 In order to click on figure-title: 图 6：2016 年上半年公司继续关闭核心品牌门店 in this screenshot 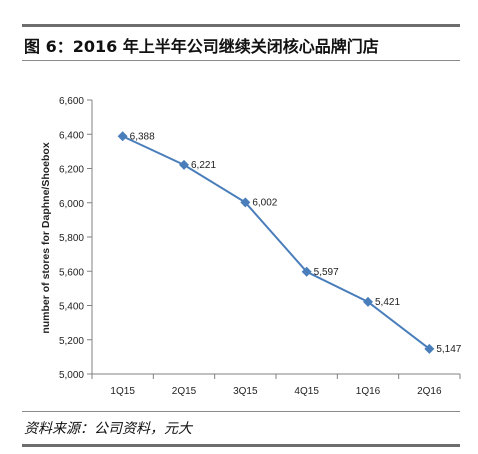, I will do `click(201, 46)`.